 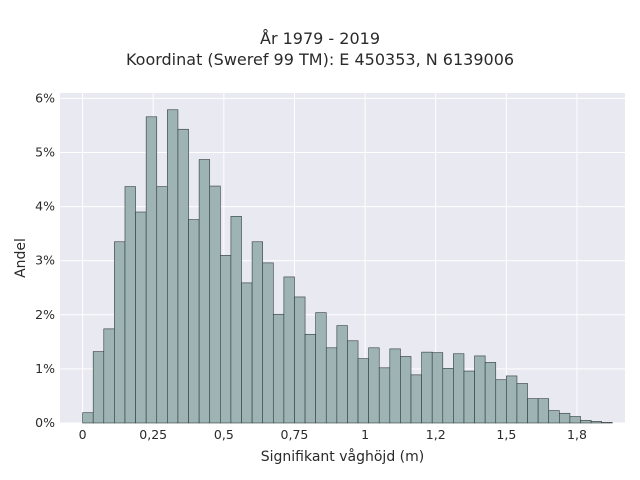 I want to click on x-axis-ticks: 0 0,25 0,5 0,75 1 1,2 1,5 1,8, so click(x=333, y=434).